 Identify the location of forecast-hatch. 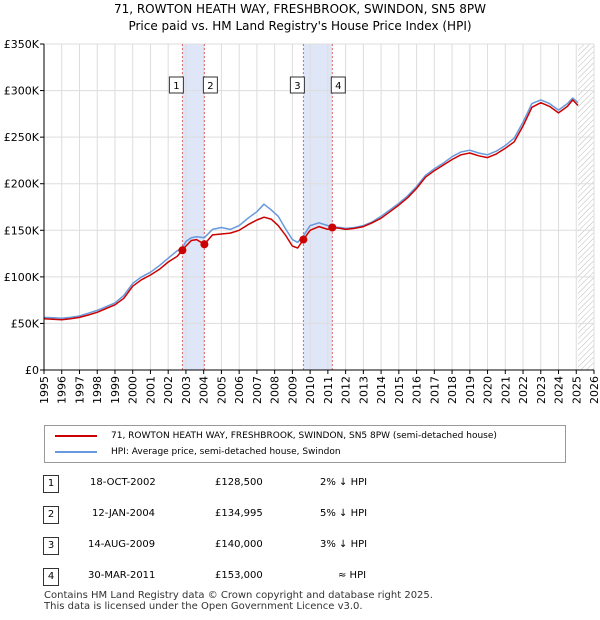
(586, 207).